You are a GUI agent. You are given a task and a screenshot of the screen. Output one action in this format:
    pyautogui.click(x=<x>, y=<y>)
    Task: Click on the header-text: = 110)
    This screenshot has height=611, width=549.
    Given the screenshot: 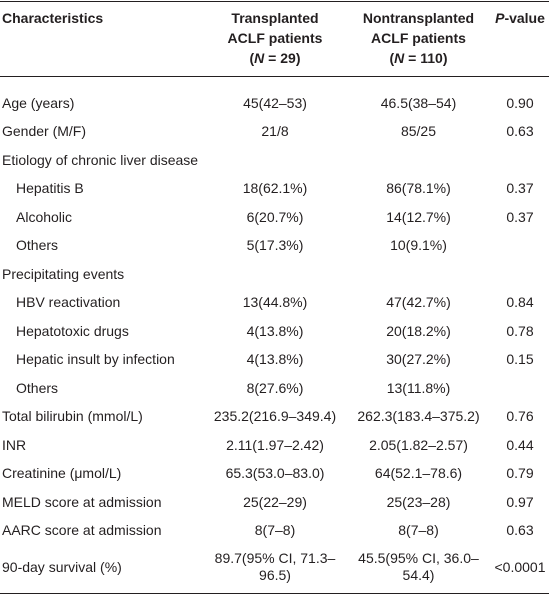 What is the action you would take?
    pyautogui.click(x=426, y=58)
    